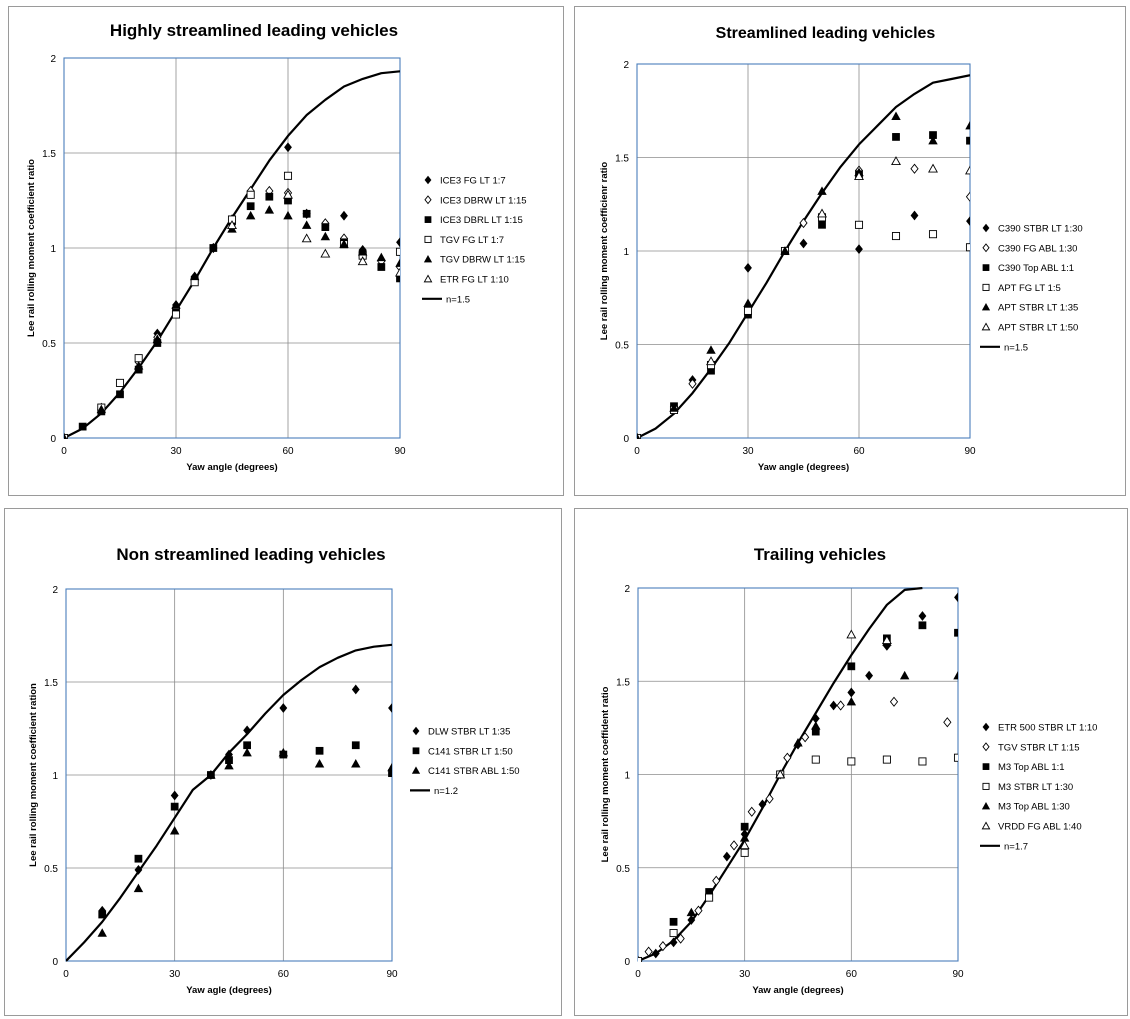 This screenshot has width=1130, height=1019. I want to click on y-tick-label: 1.5, so click(623, 682).